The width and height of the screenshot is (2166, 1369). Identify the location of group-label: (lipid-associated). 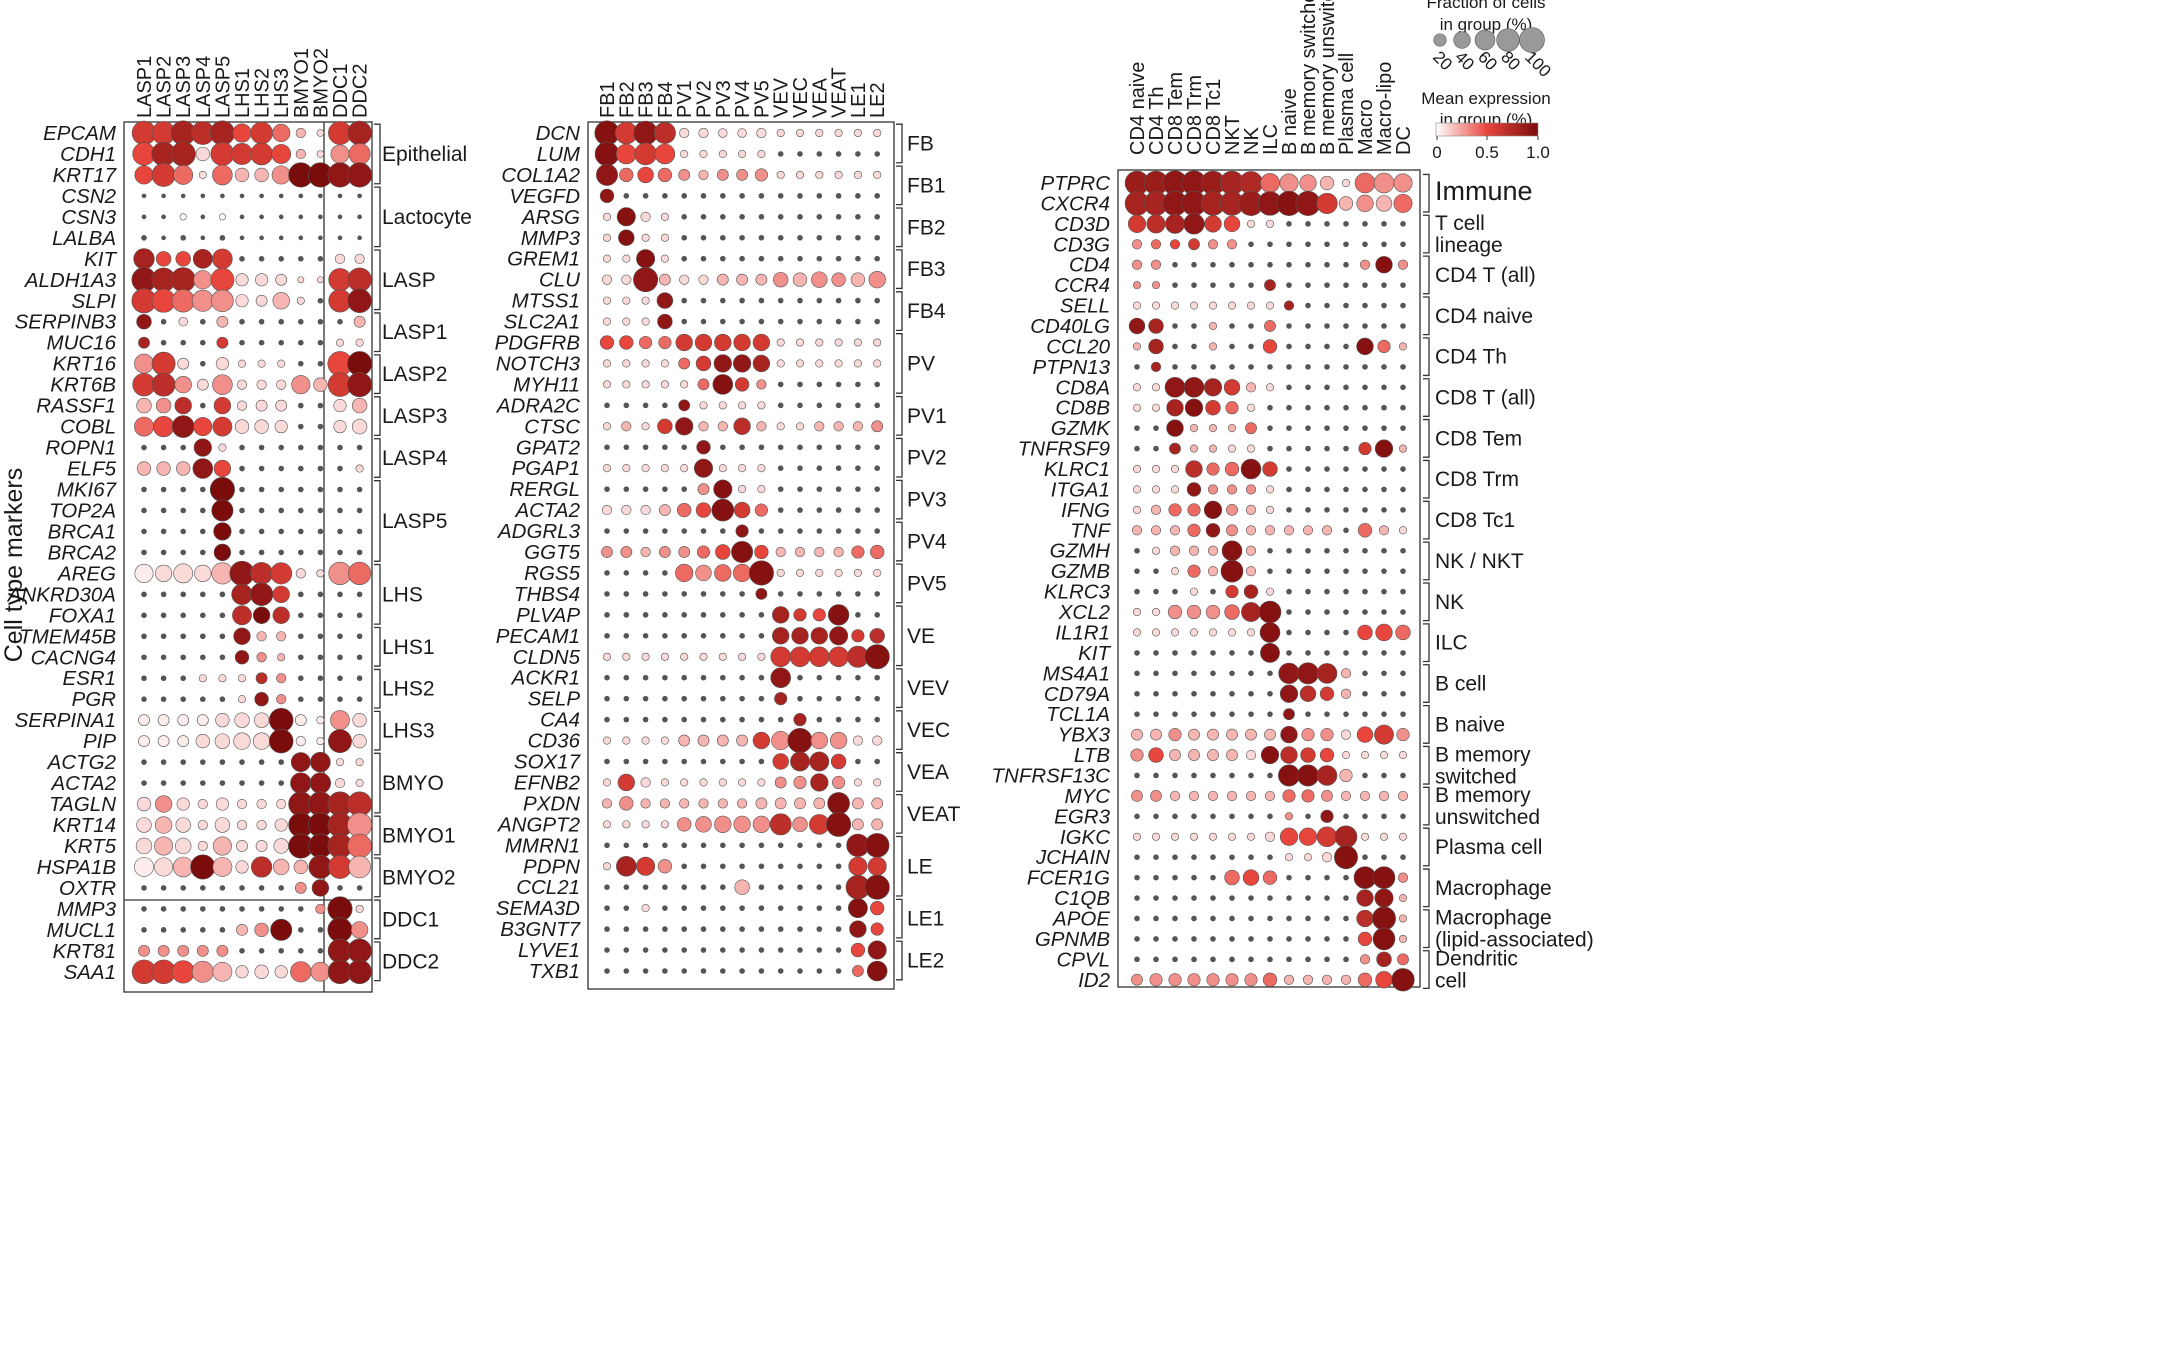
(1514, 940).